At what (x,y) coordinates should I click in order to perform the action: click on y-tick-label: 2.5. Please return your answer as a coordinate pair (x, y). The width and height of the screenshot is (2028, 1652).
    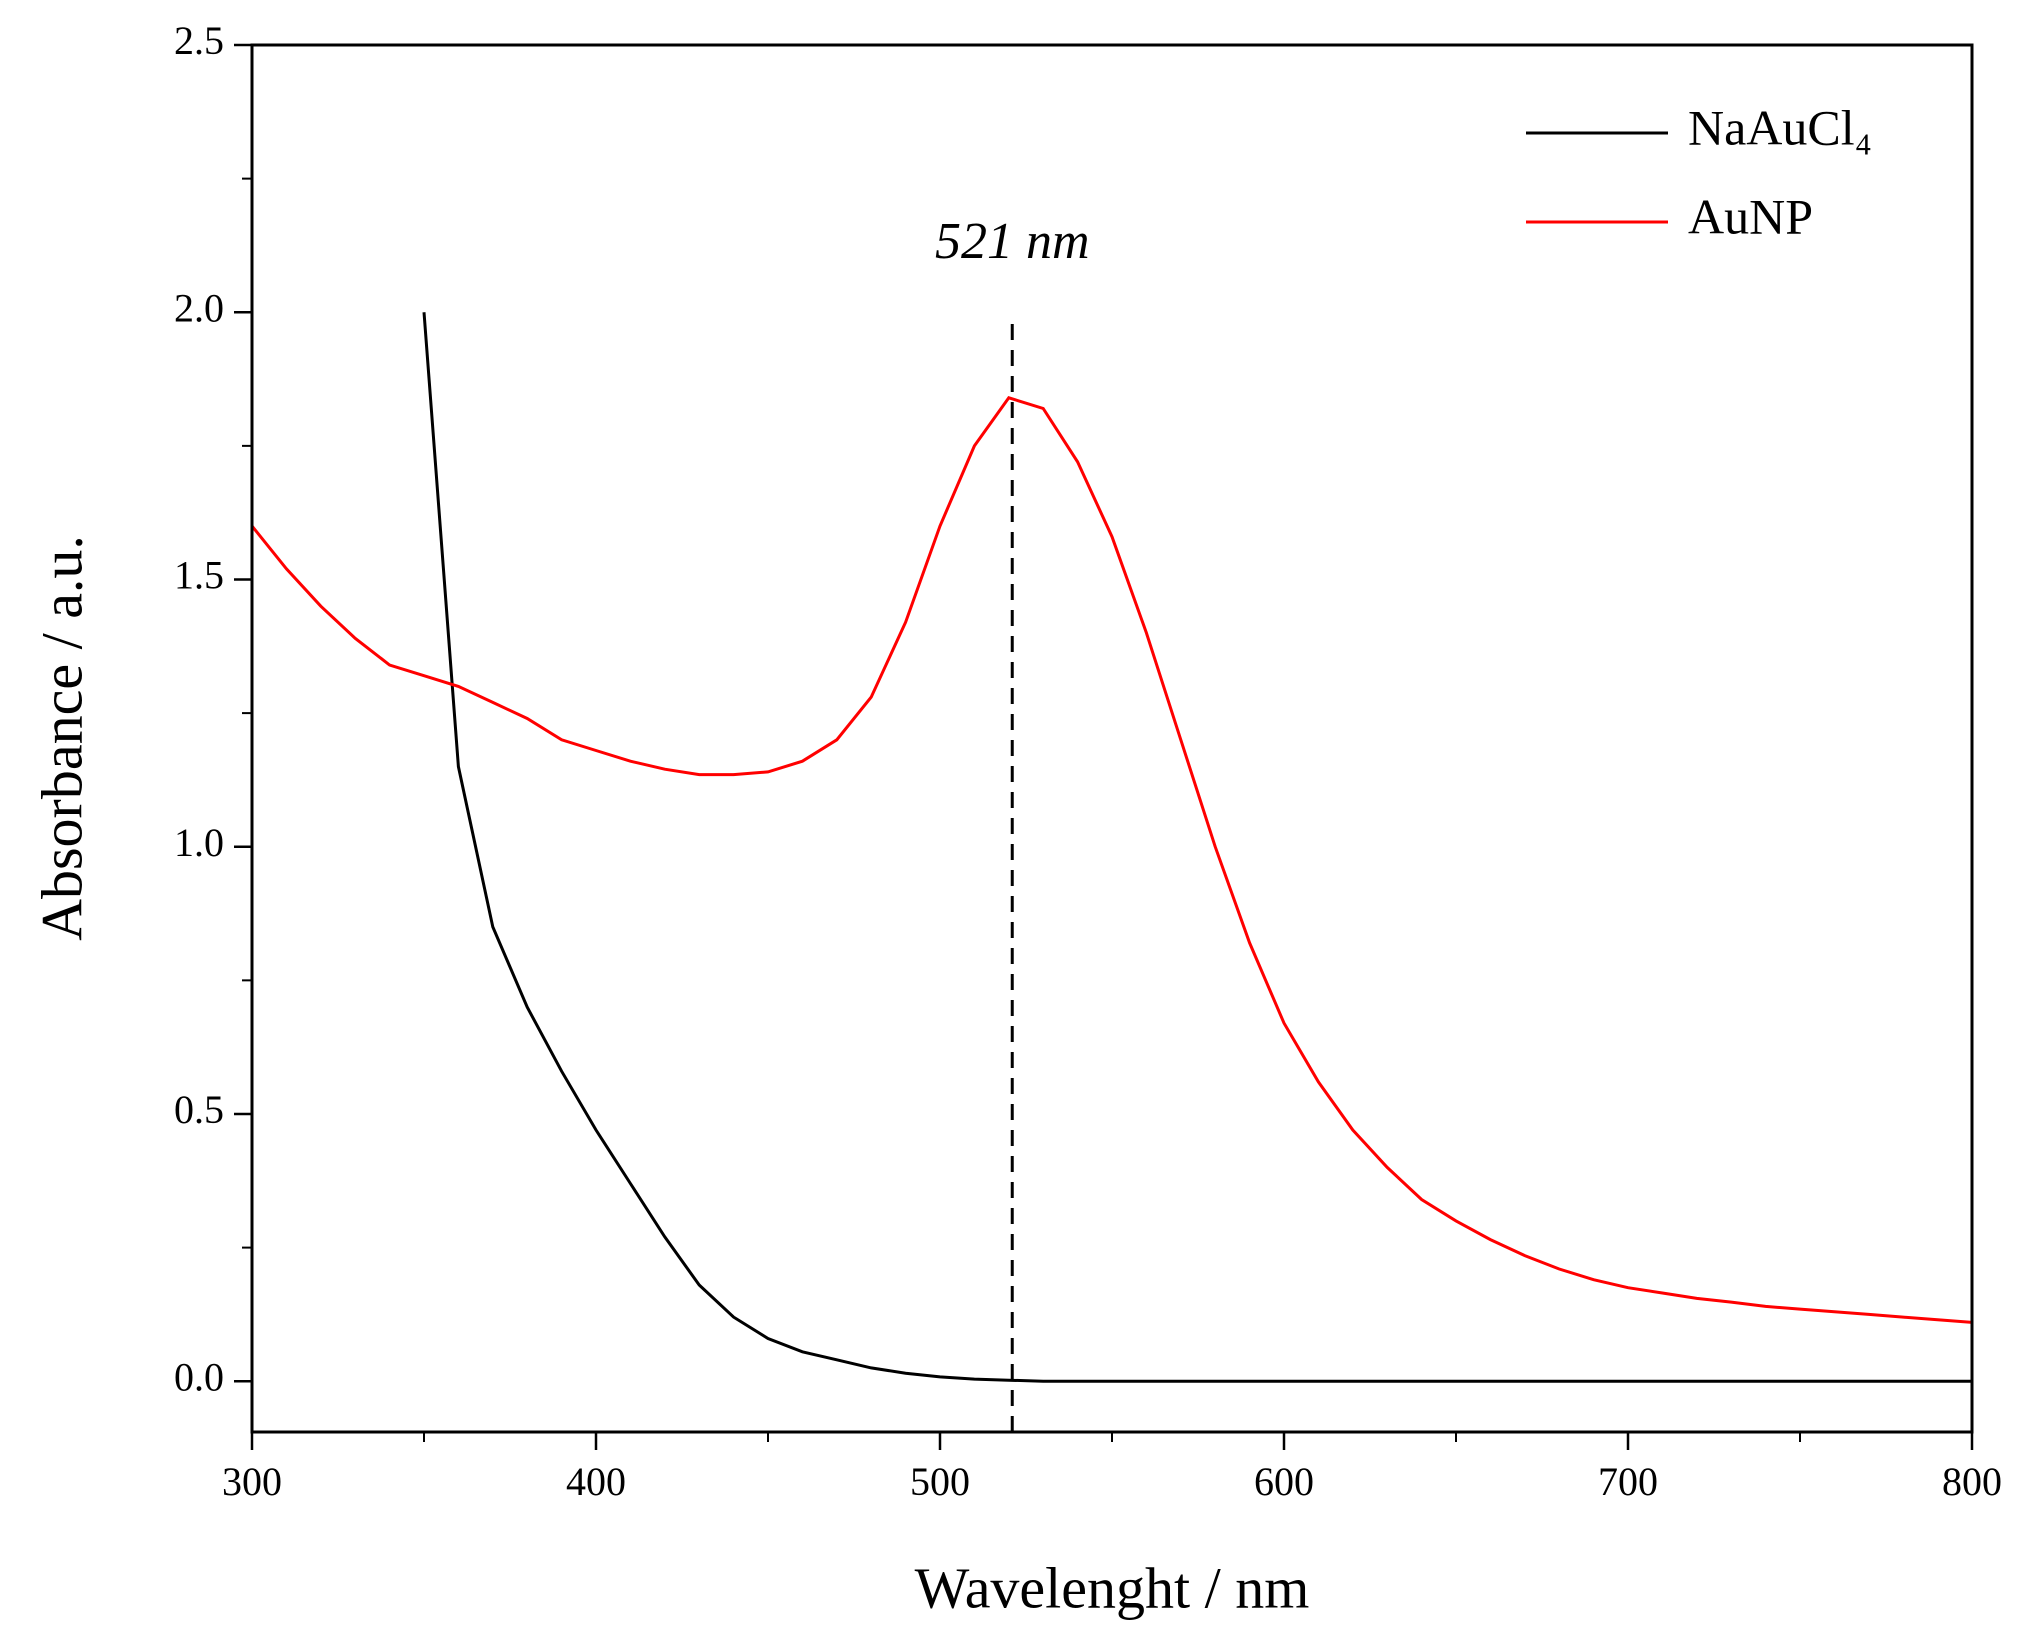
    Looking at the image, I should click on (199, 40).